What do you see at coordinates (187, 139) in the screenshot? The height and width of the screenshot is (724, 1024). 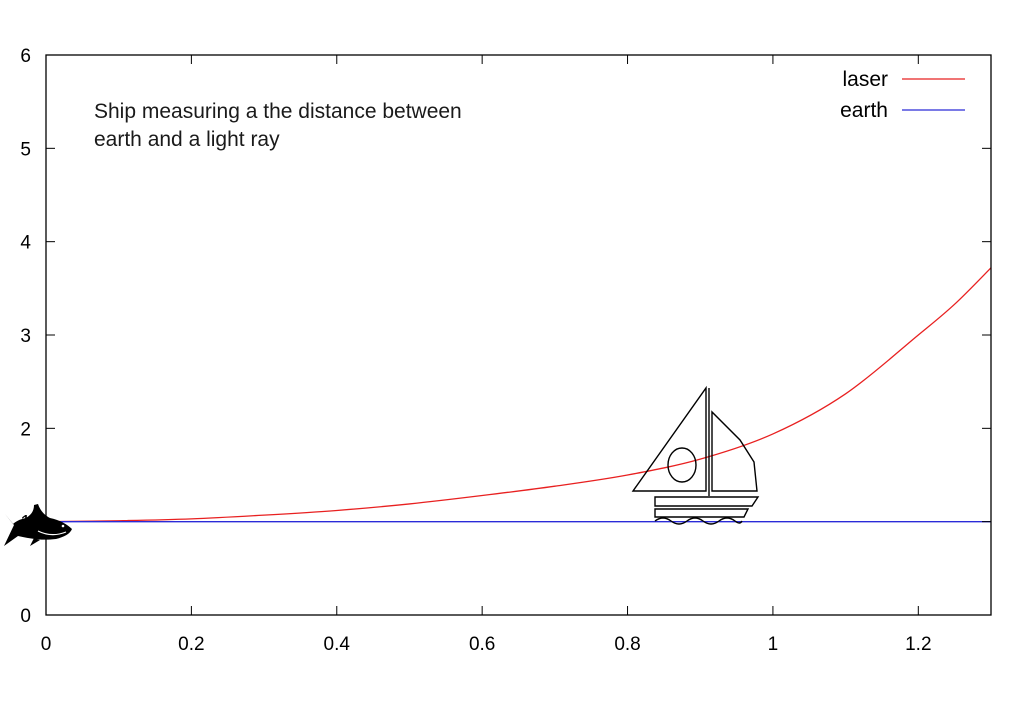 I see `annotation-line-2: earth and a light ray` at bounding box center [187, 139].